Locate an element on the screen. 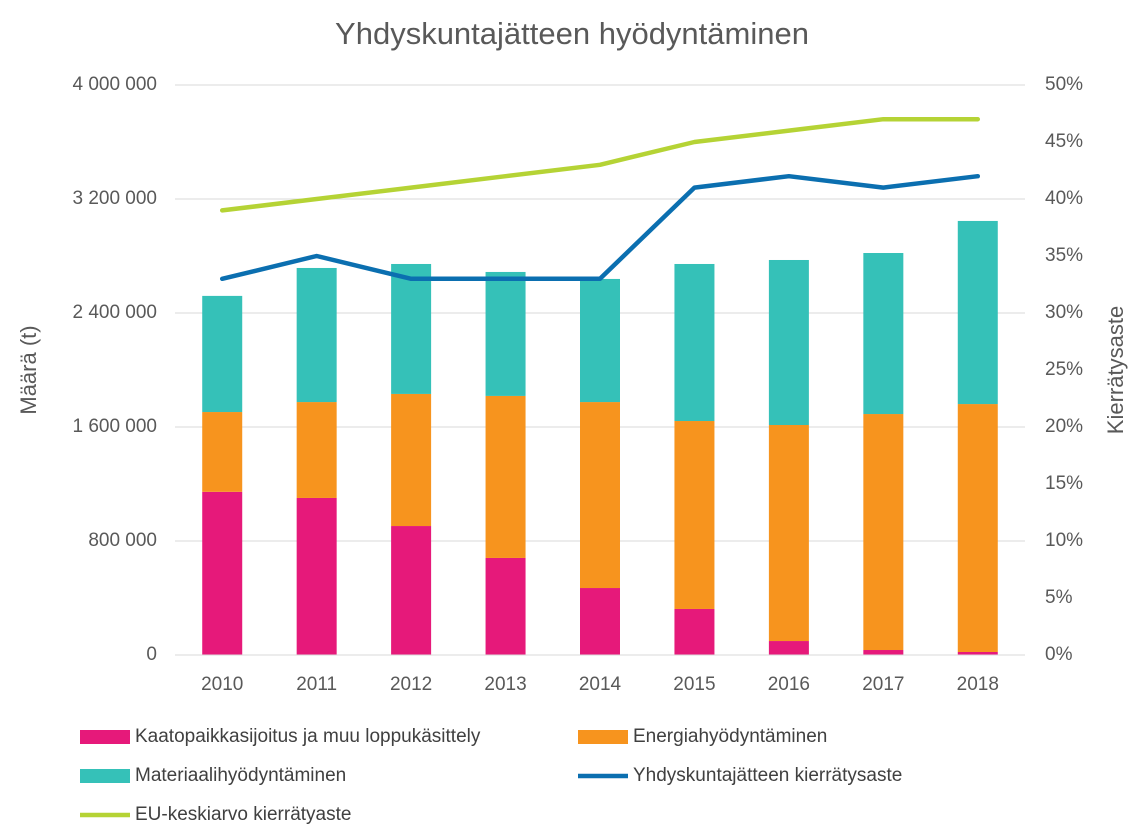 The height and width of the screenshot is (832, 1135). legend-label: EU-keskiarvo kierrätyaste is located at coordinates (243, 814).